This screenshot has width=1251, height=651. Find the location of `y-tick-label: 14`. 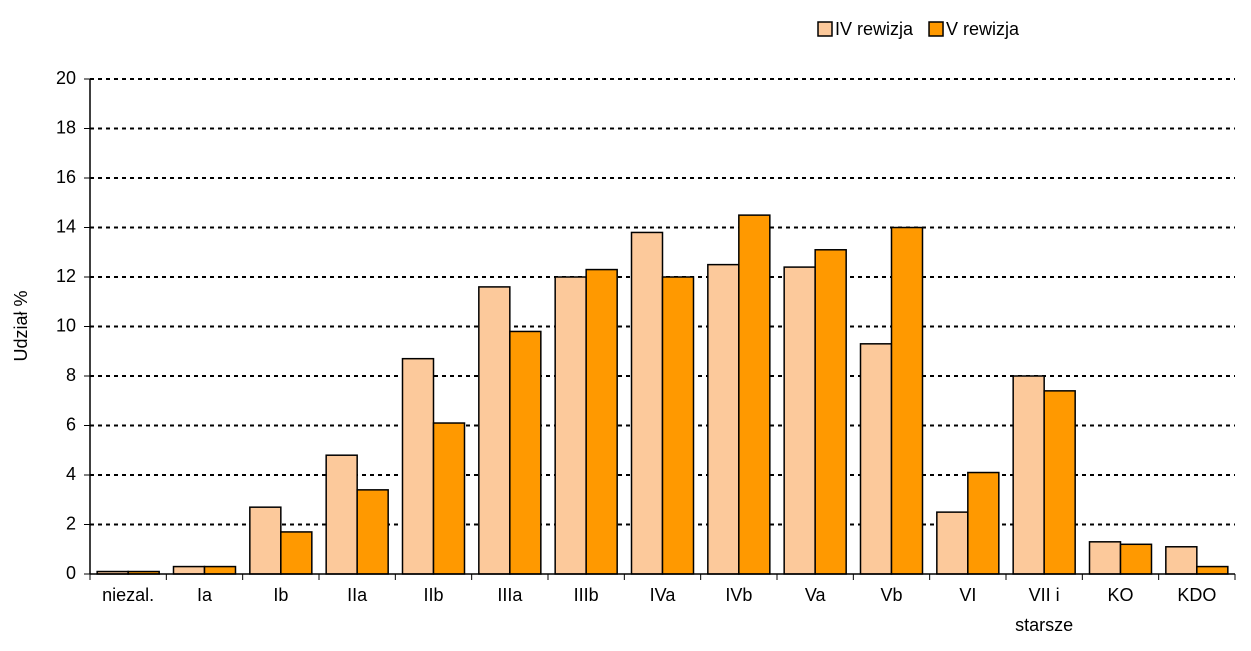

y-tick-label: 14 is located at coordinates (66, 226).